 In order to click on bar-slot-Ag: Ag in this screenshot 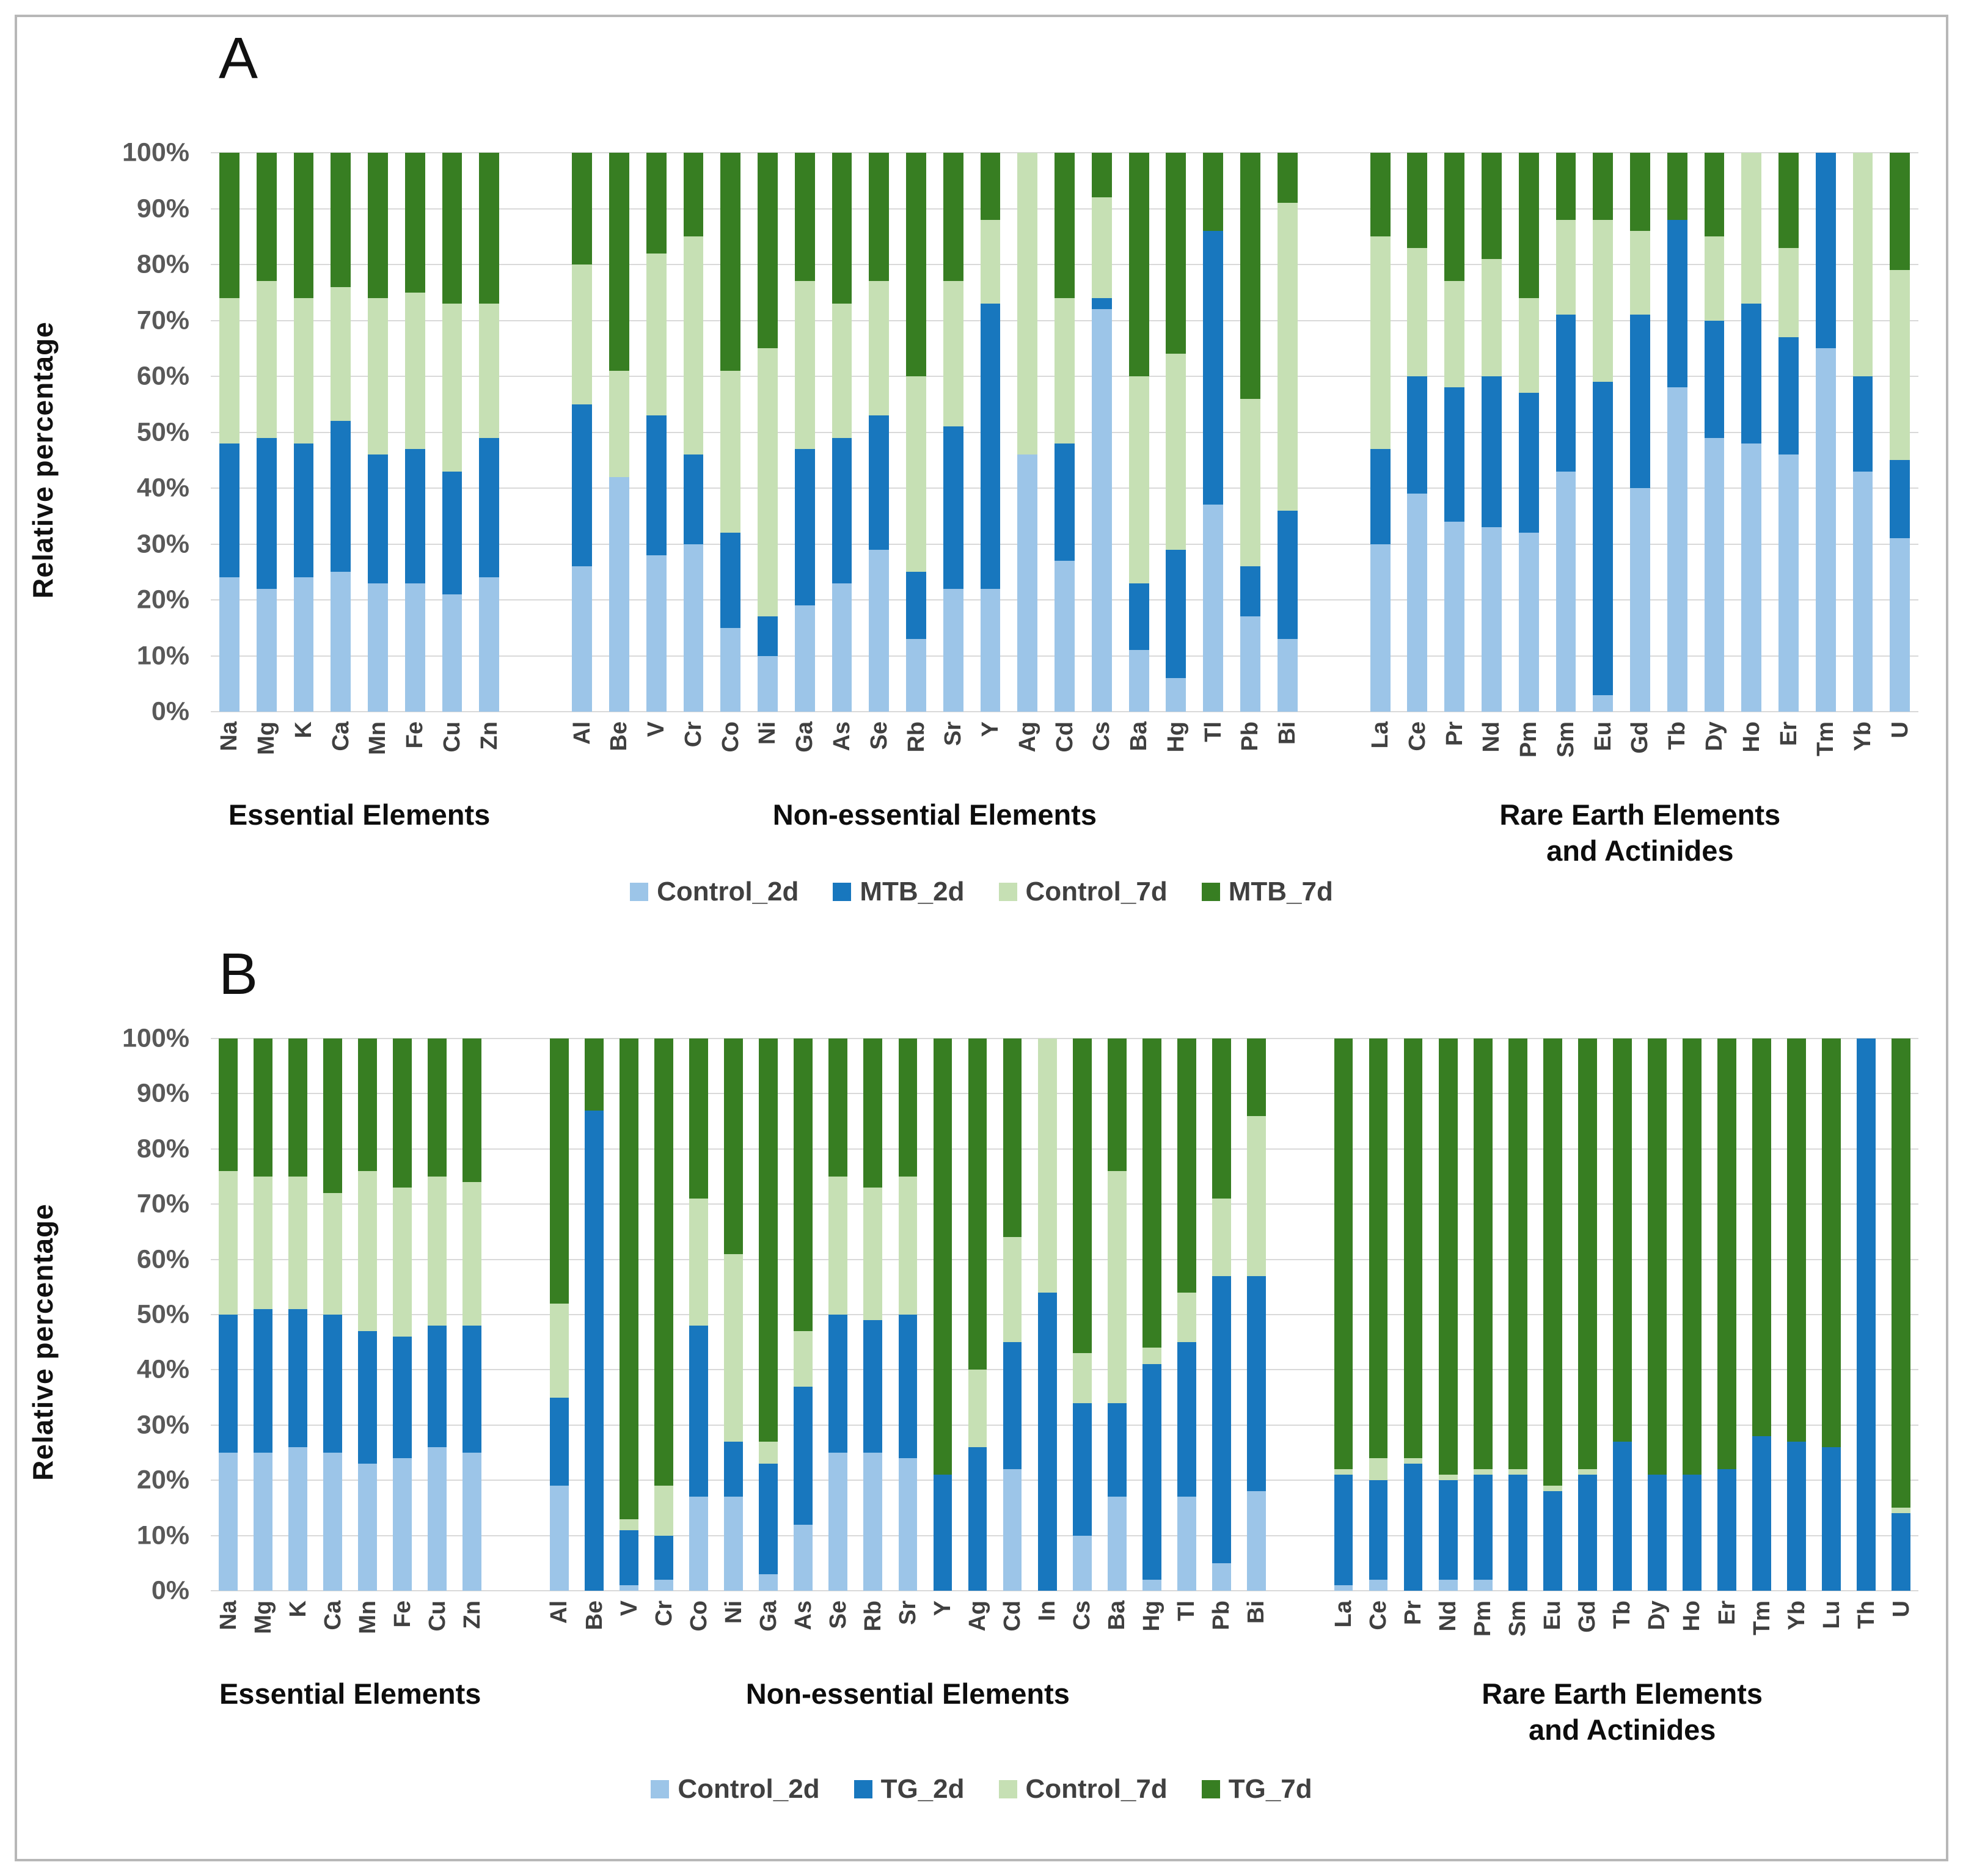, I will do `click(977, 1335)`.